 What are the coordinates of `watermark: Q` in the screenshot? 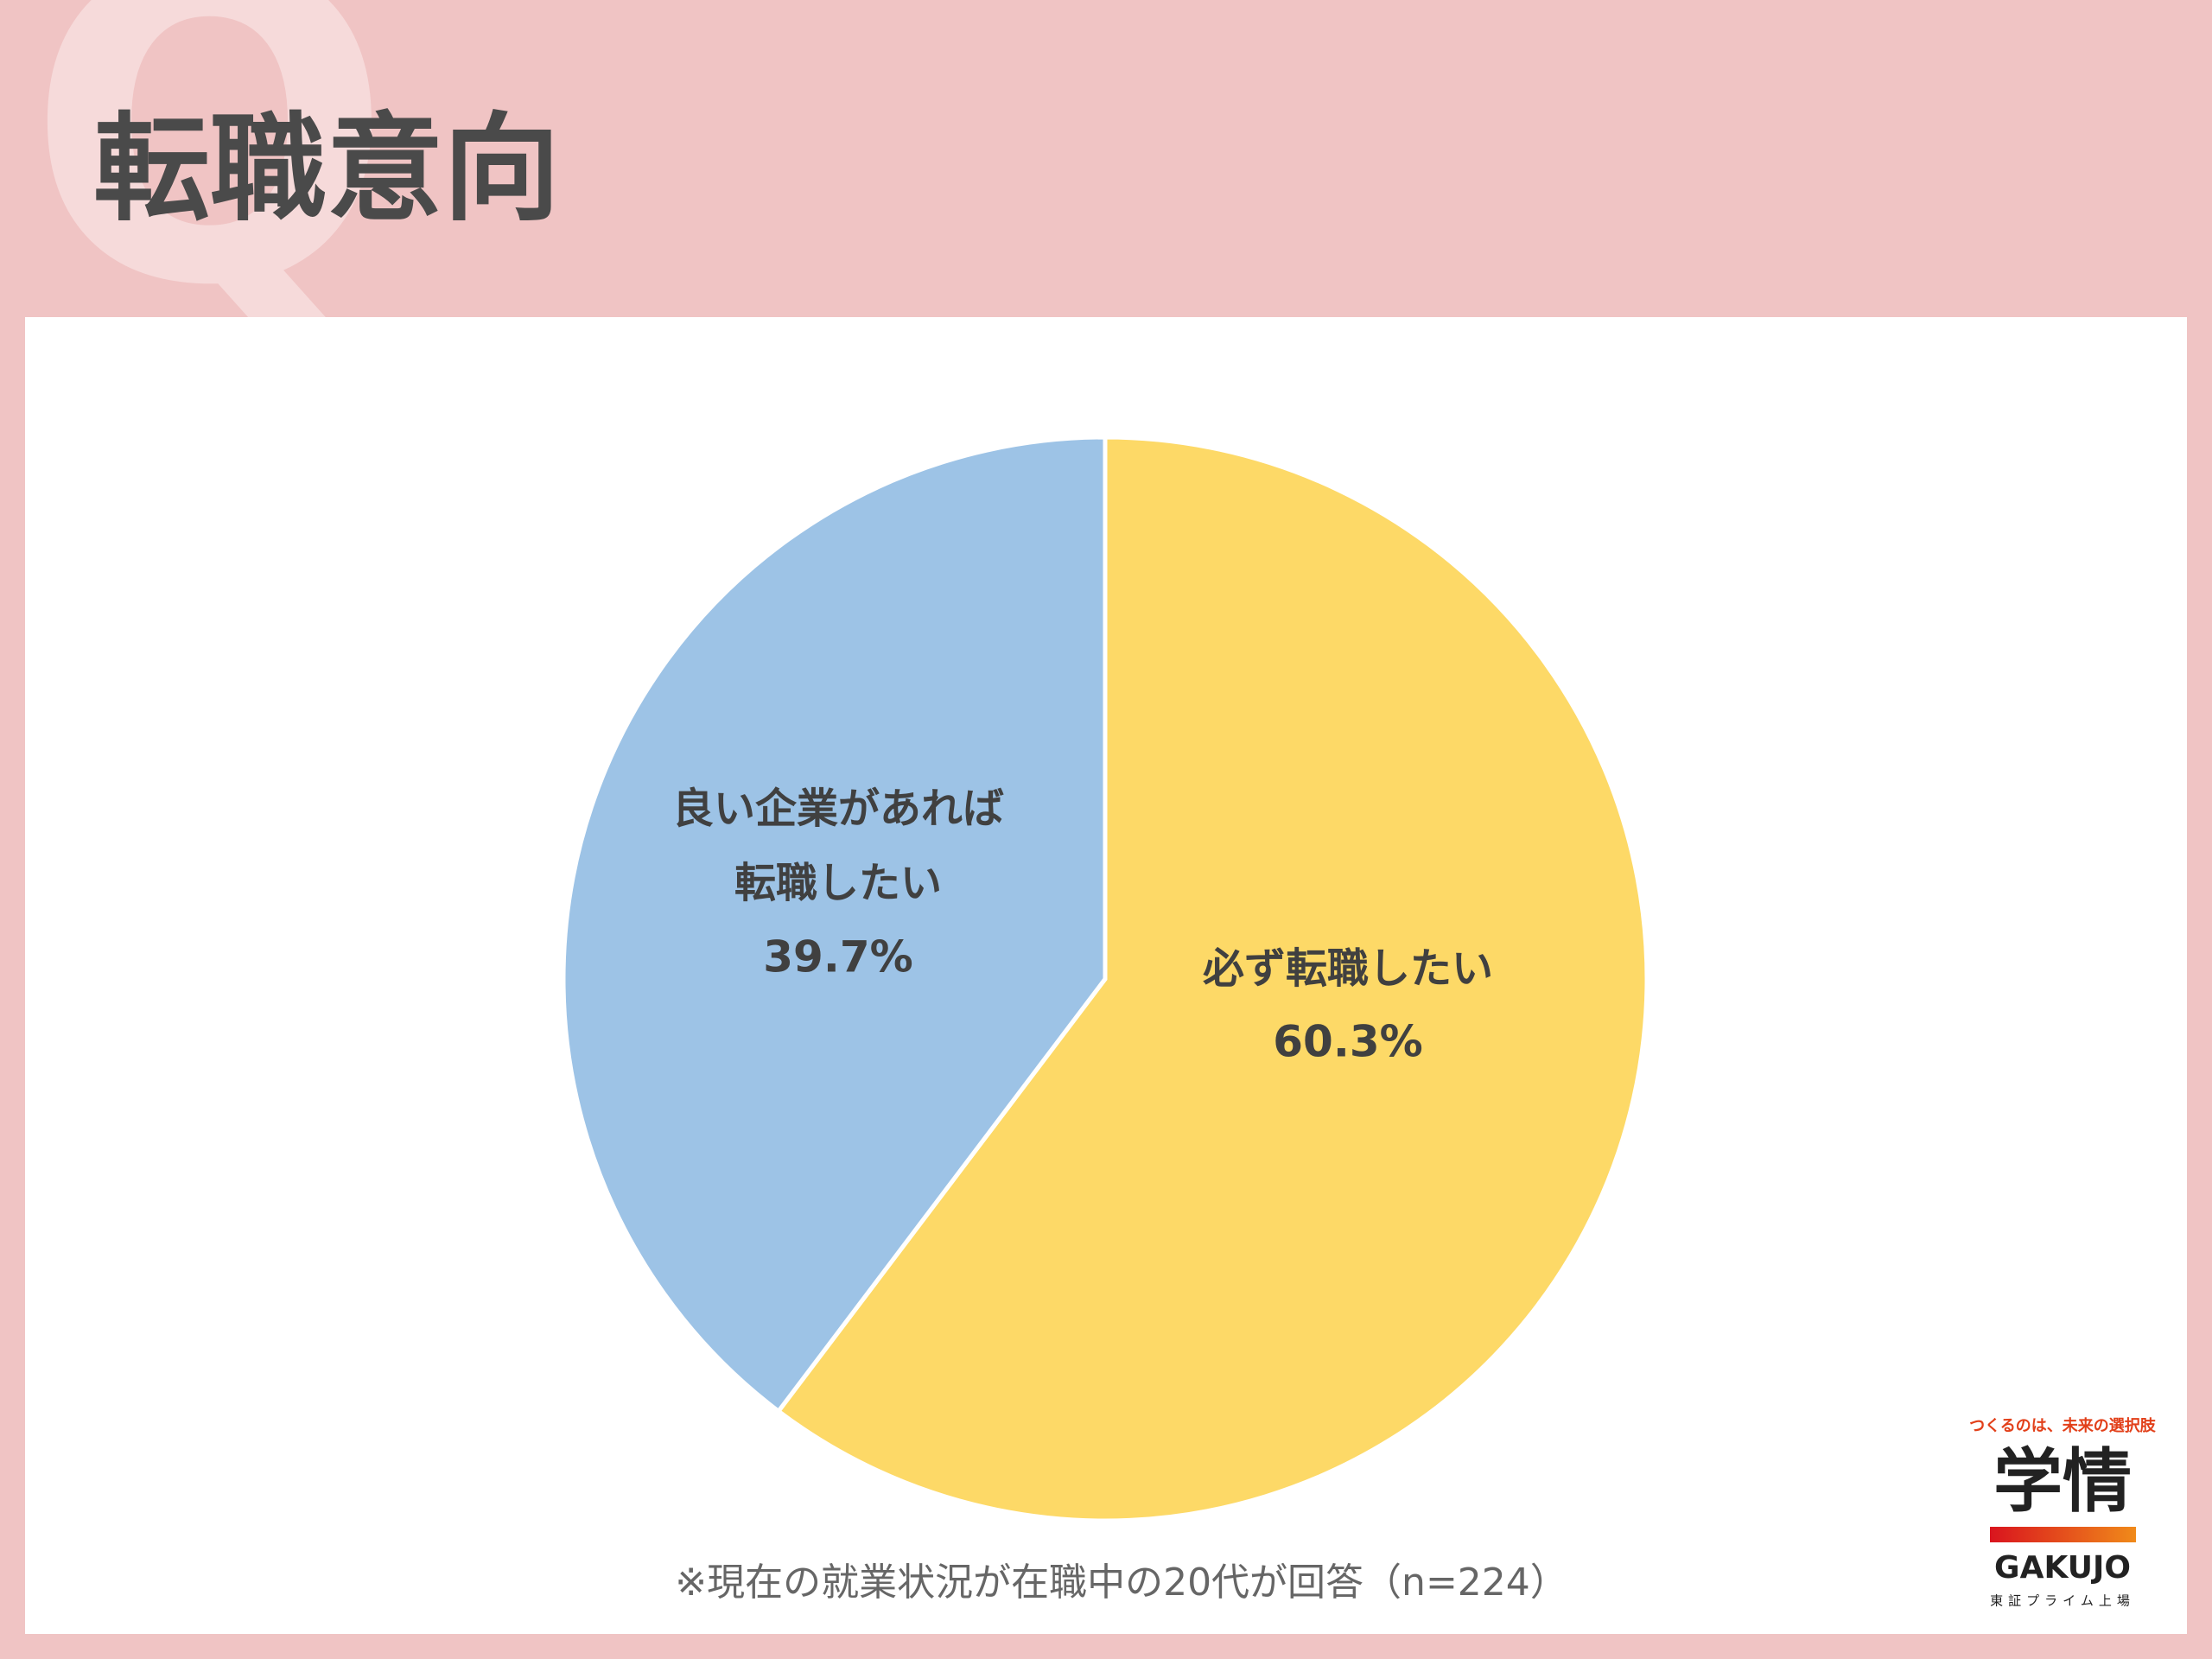 It's located at (209, 190).